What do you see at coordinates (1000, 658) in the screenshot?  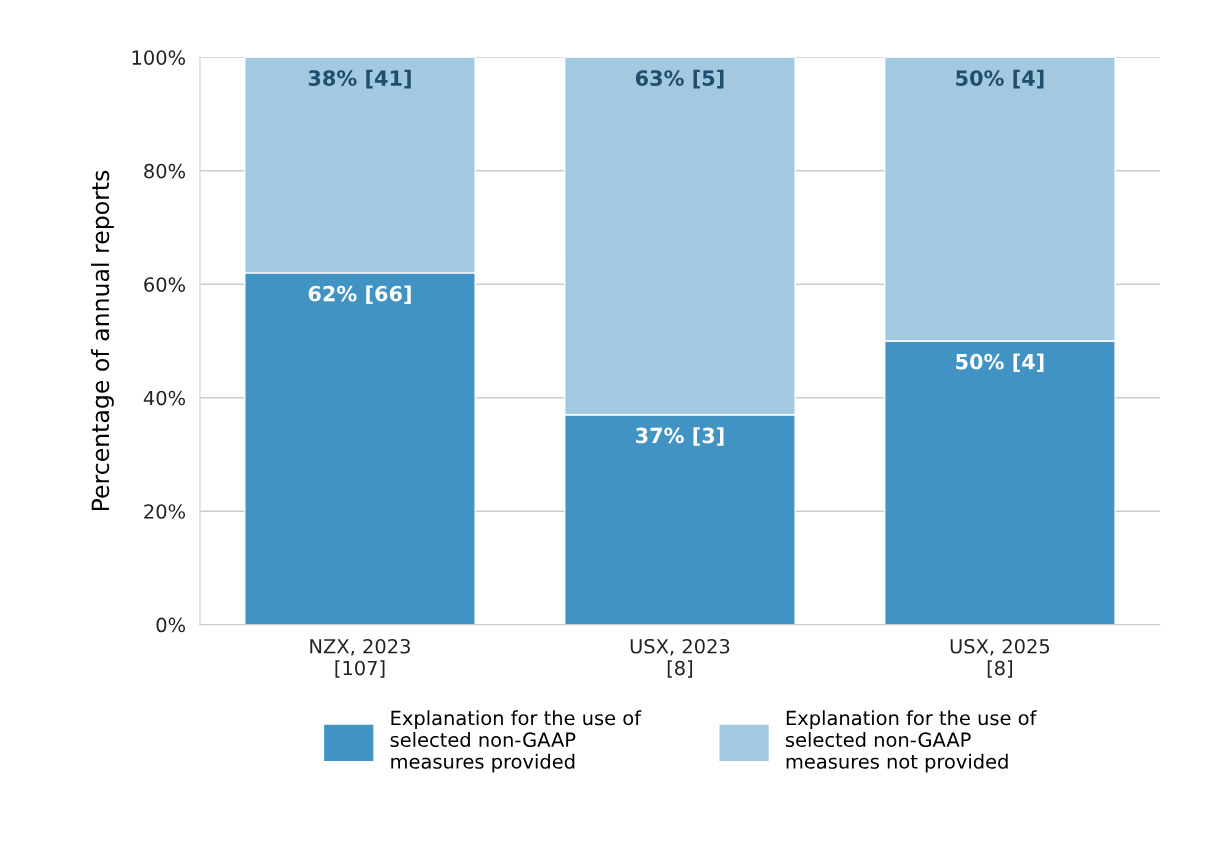 I see `x-tick-label: USX, 2025 [8]` at bounding box center [1000, 658].